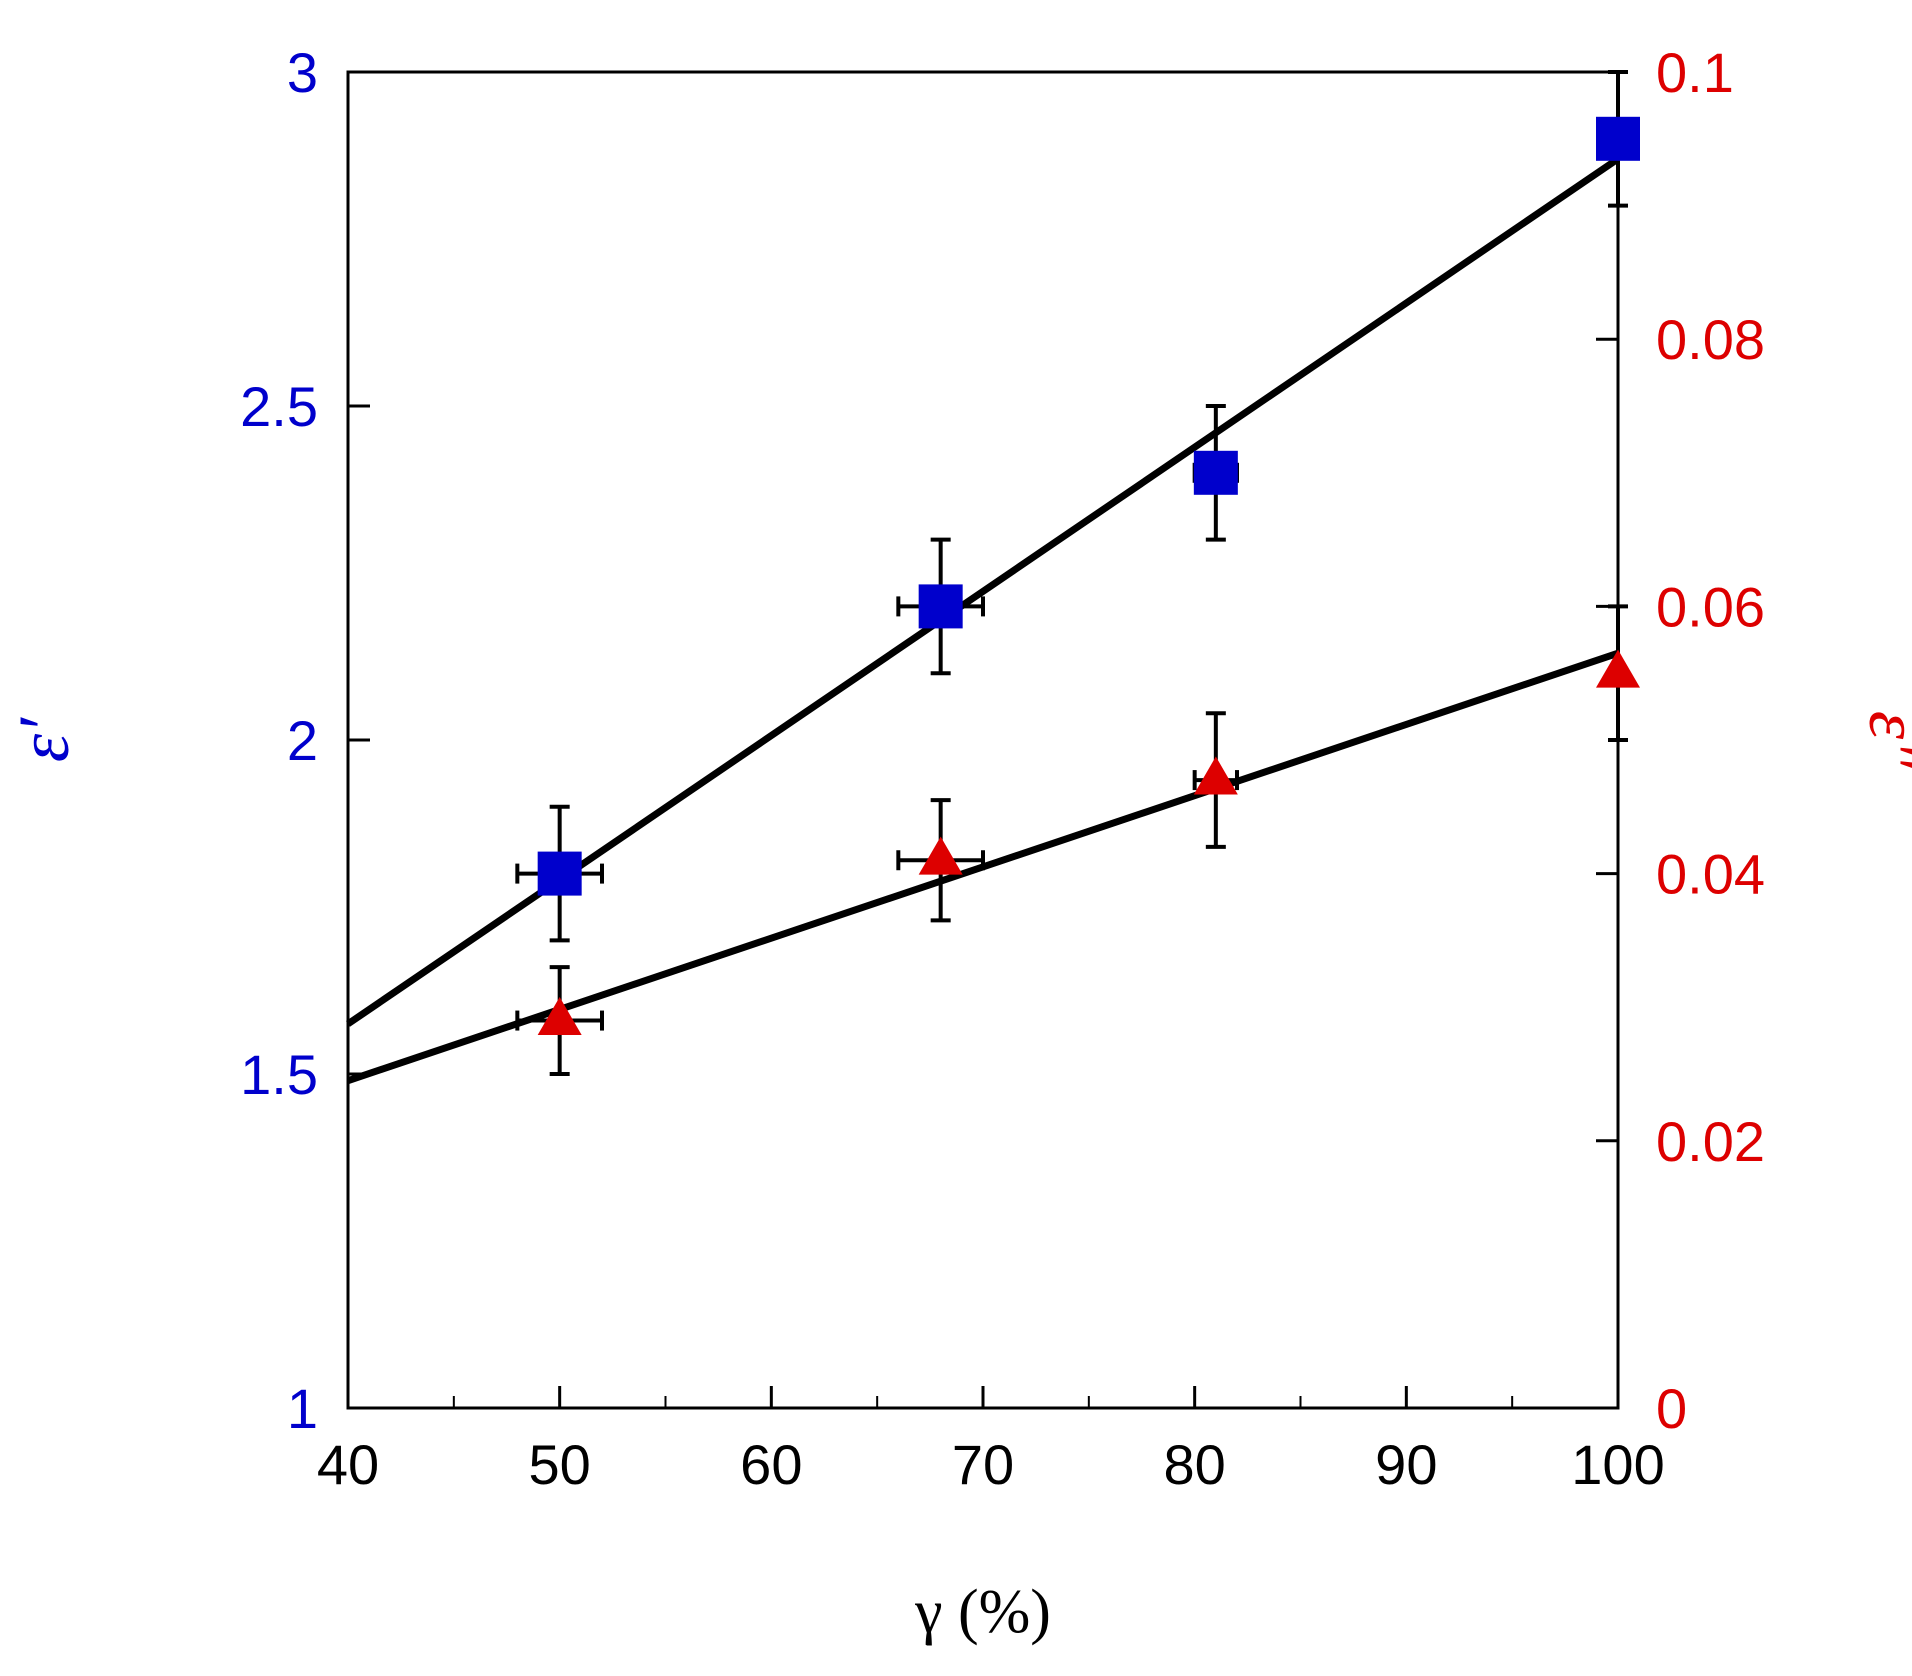 The height and width of the screenshot is (1676, 1912). Describe the element at coordinates (1195, 1464) in the screenshot. I see `x-tick-label: 80` at that location.